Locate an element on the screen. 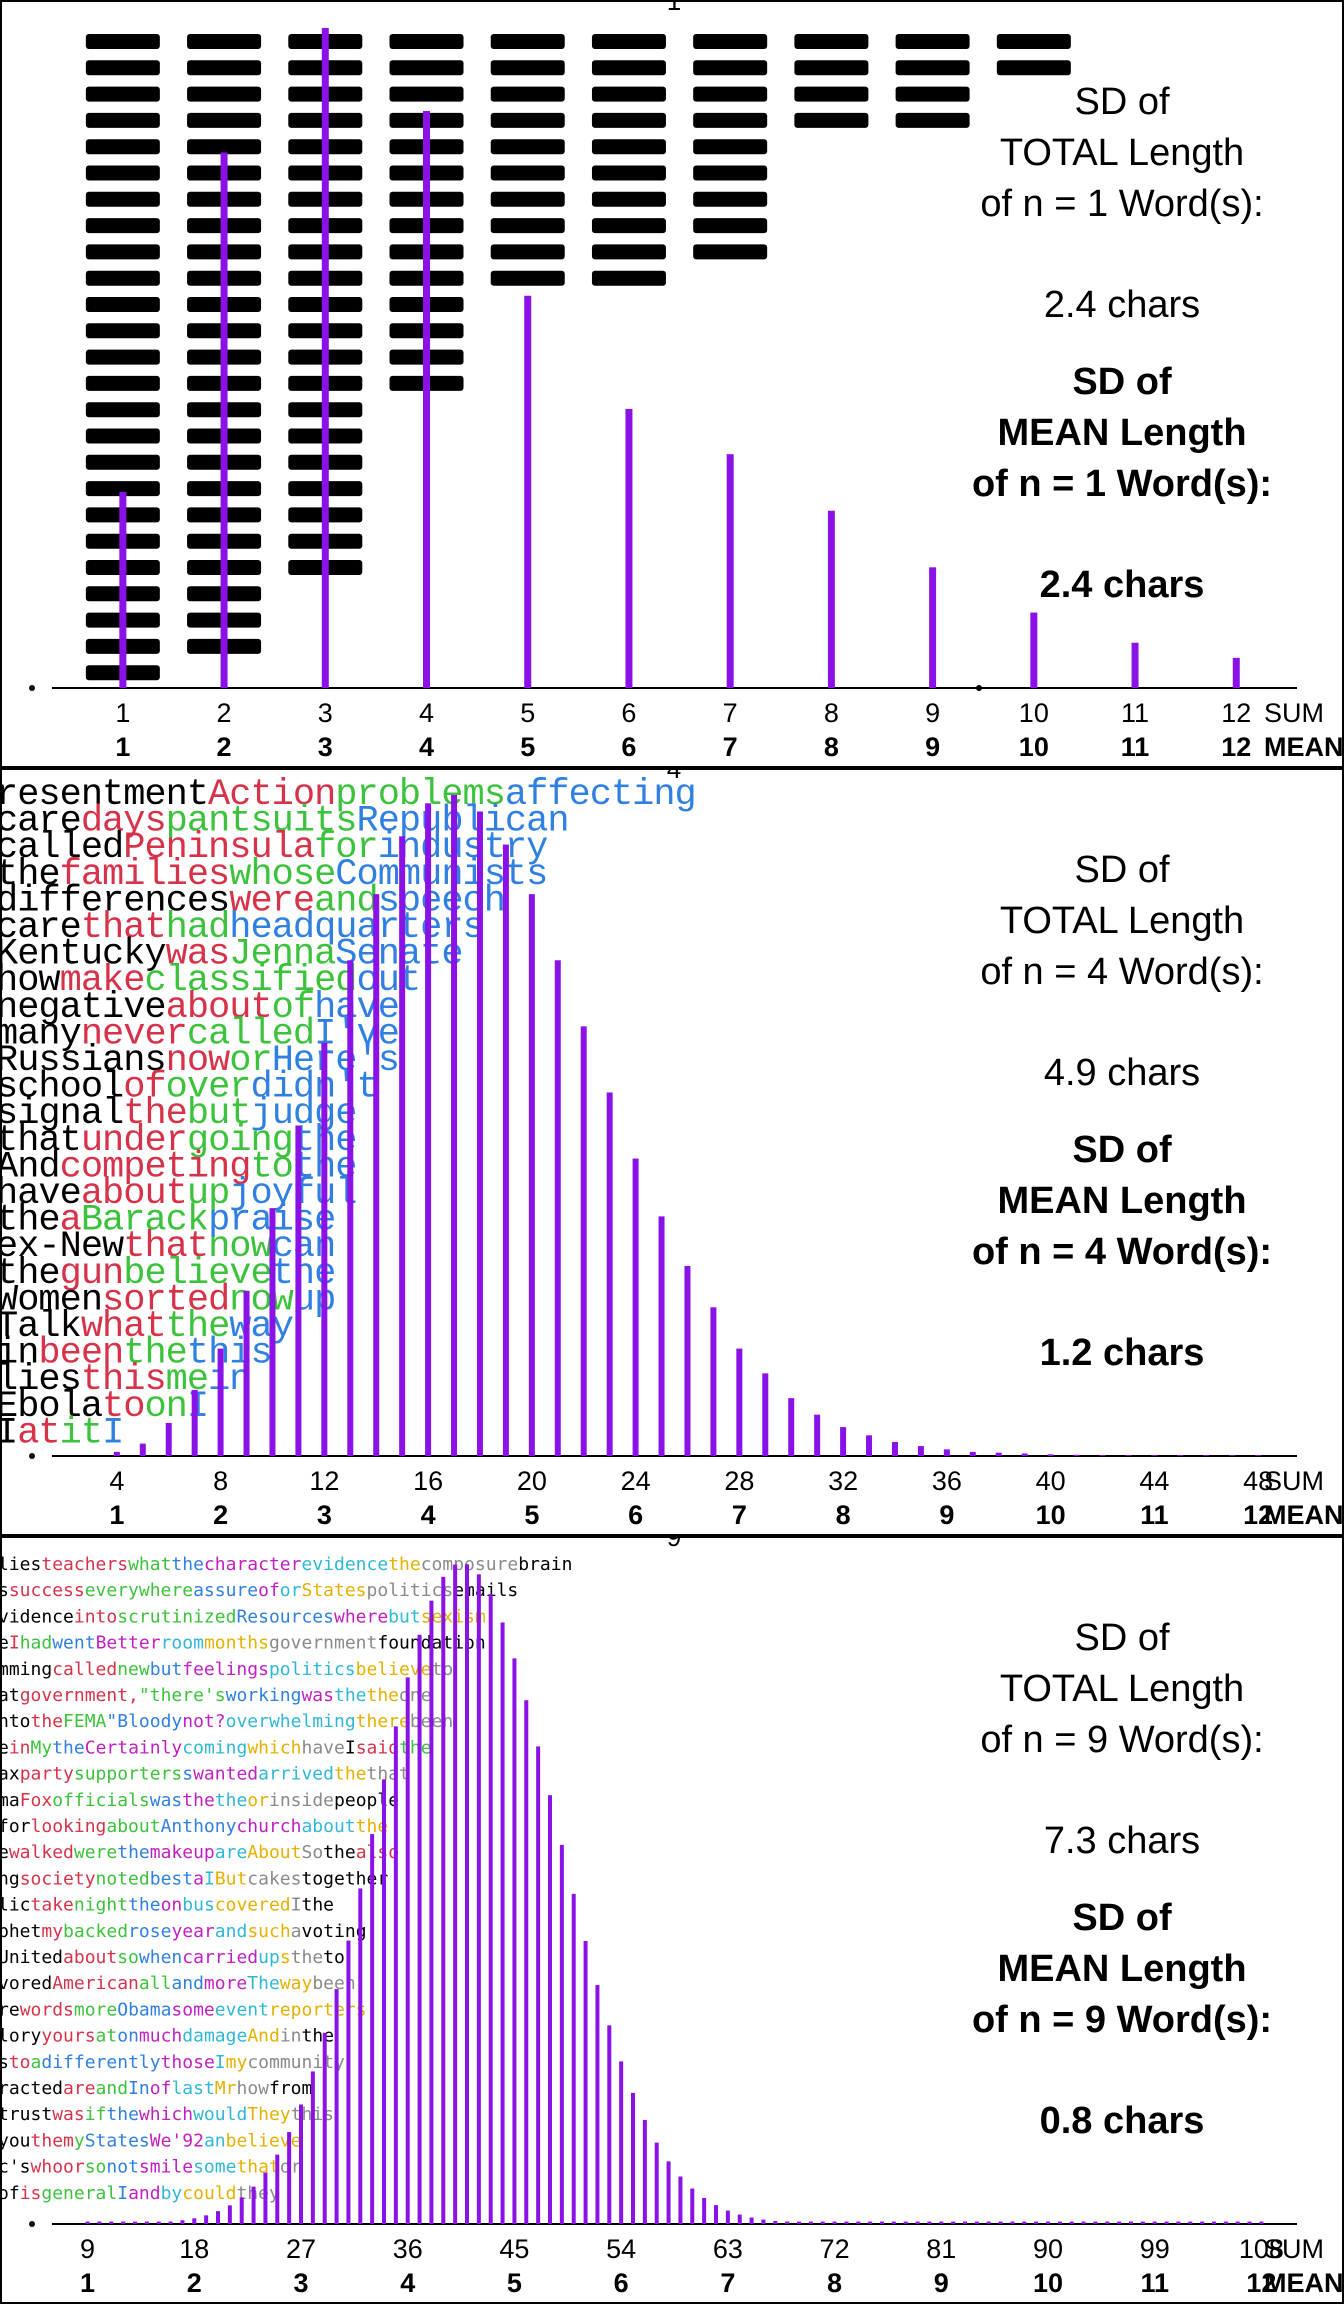 This screenshot has height=2304, width=1344. word: emails is located at coordinates (485, 1590).